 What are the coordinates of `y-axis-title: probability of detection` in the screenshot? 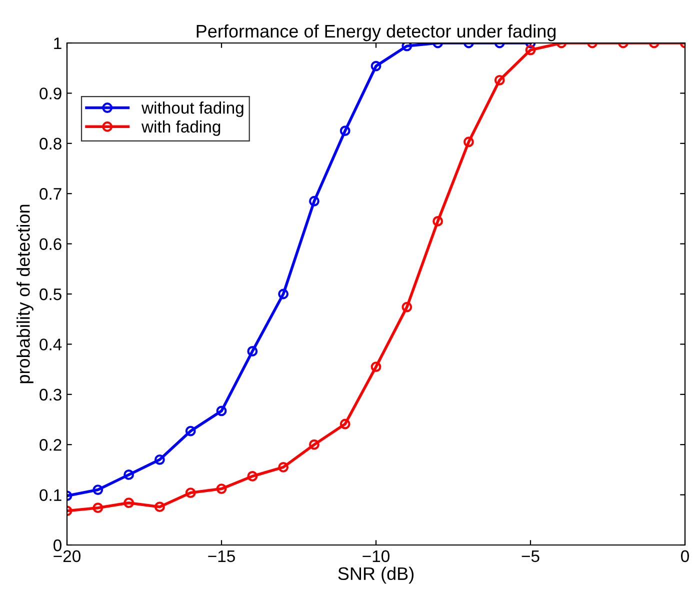 It's located at (25, 294).